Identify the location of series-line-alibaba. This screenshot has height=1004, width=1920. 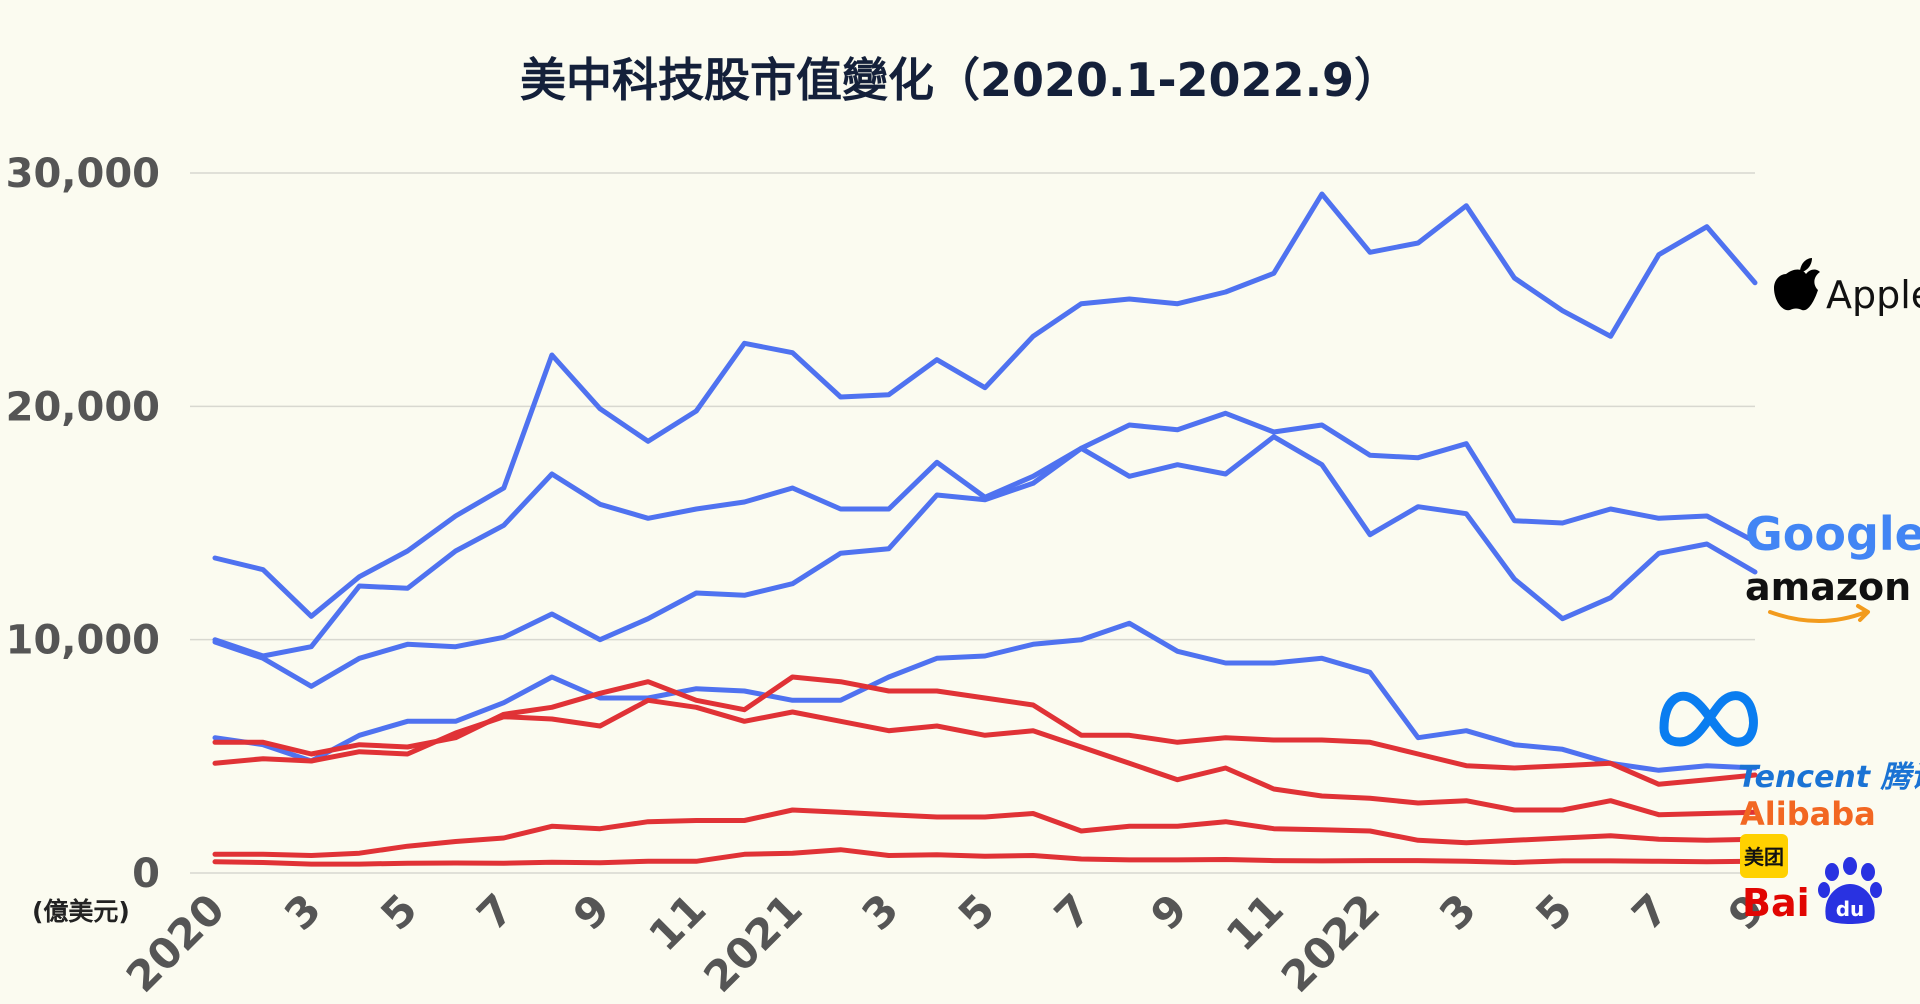
(985, 757).